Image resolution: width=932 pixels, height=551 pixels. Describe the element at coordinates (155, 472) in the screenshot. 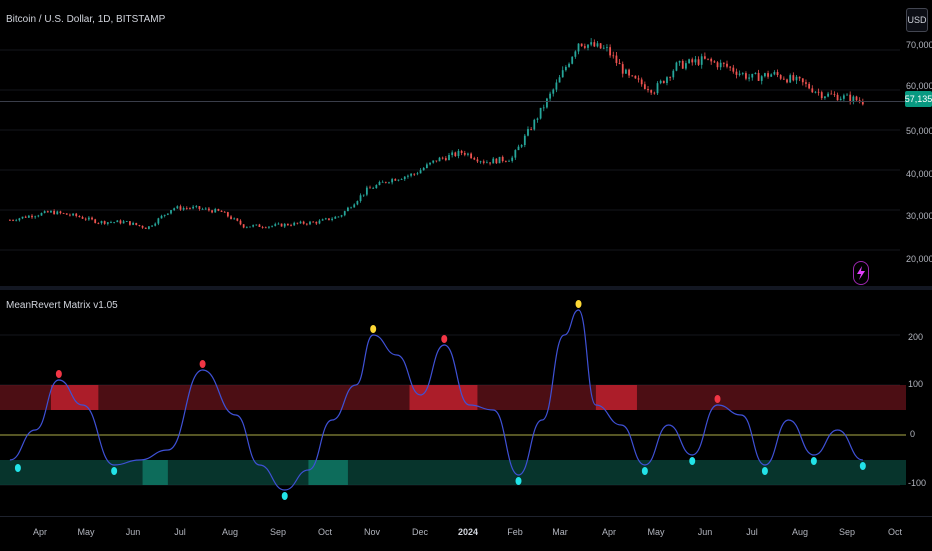

I see `oversold-zone` at that location.